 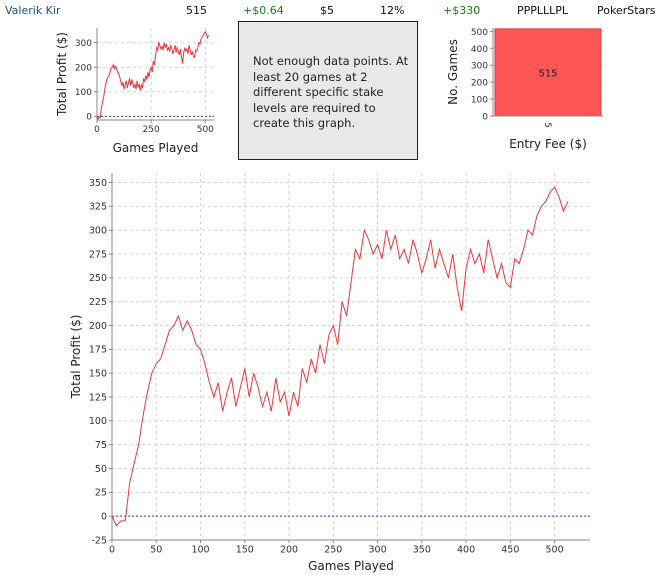 I want to click on bar-data-label: 515, so click(x=547, y=73).